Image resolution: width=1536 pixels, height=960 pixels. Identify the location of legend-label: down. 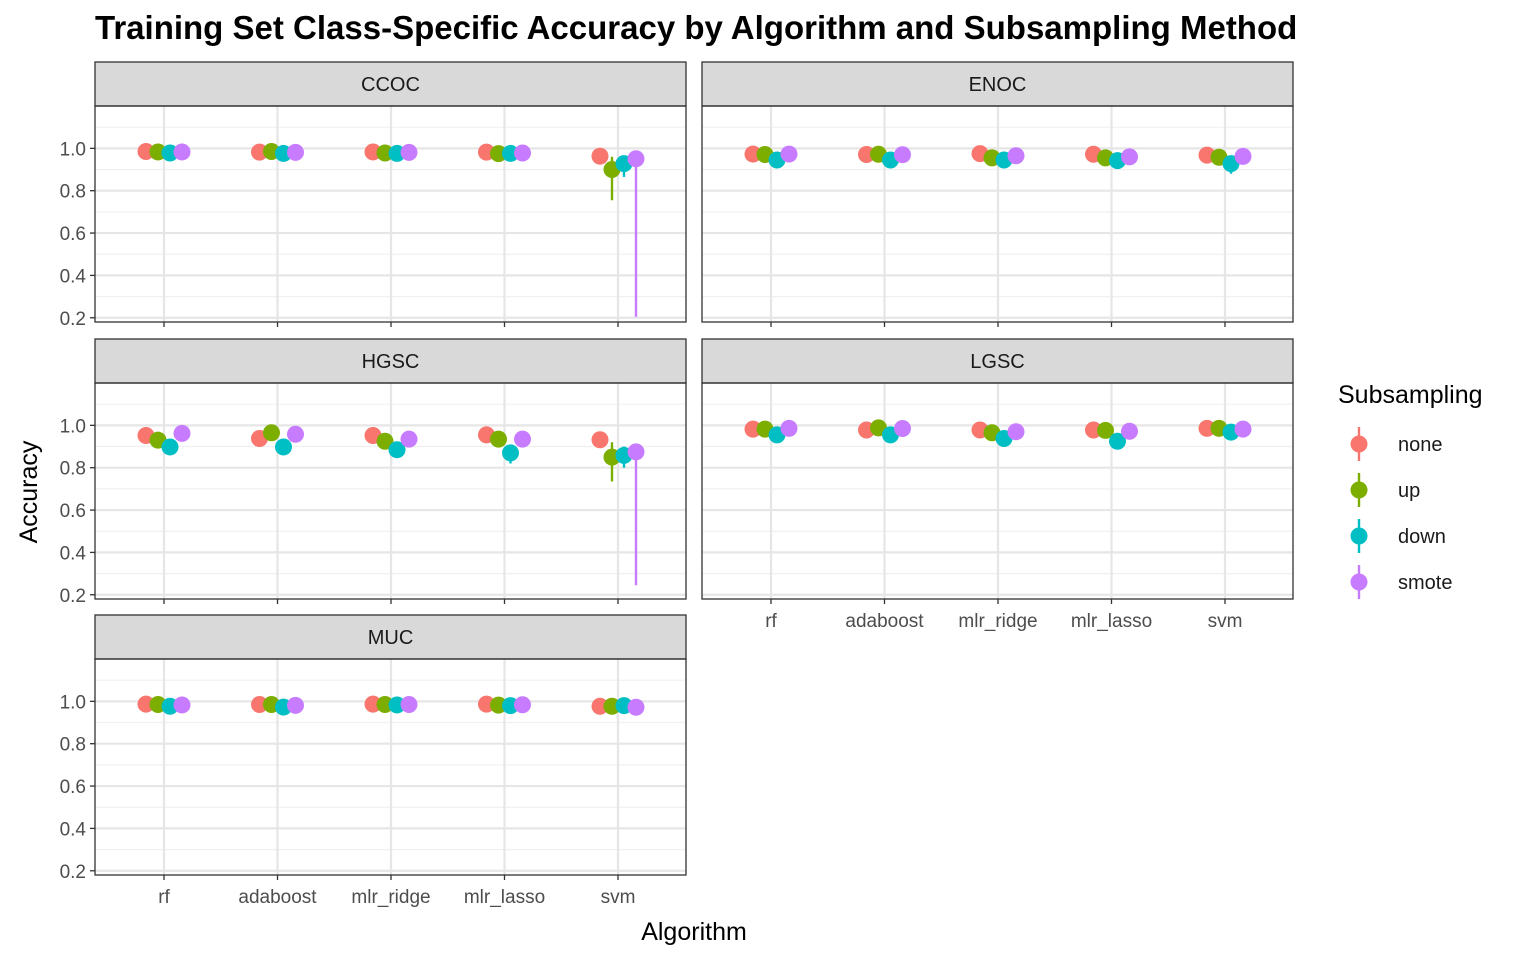
(1422, 537).